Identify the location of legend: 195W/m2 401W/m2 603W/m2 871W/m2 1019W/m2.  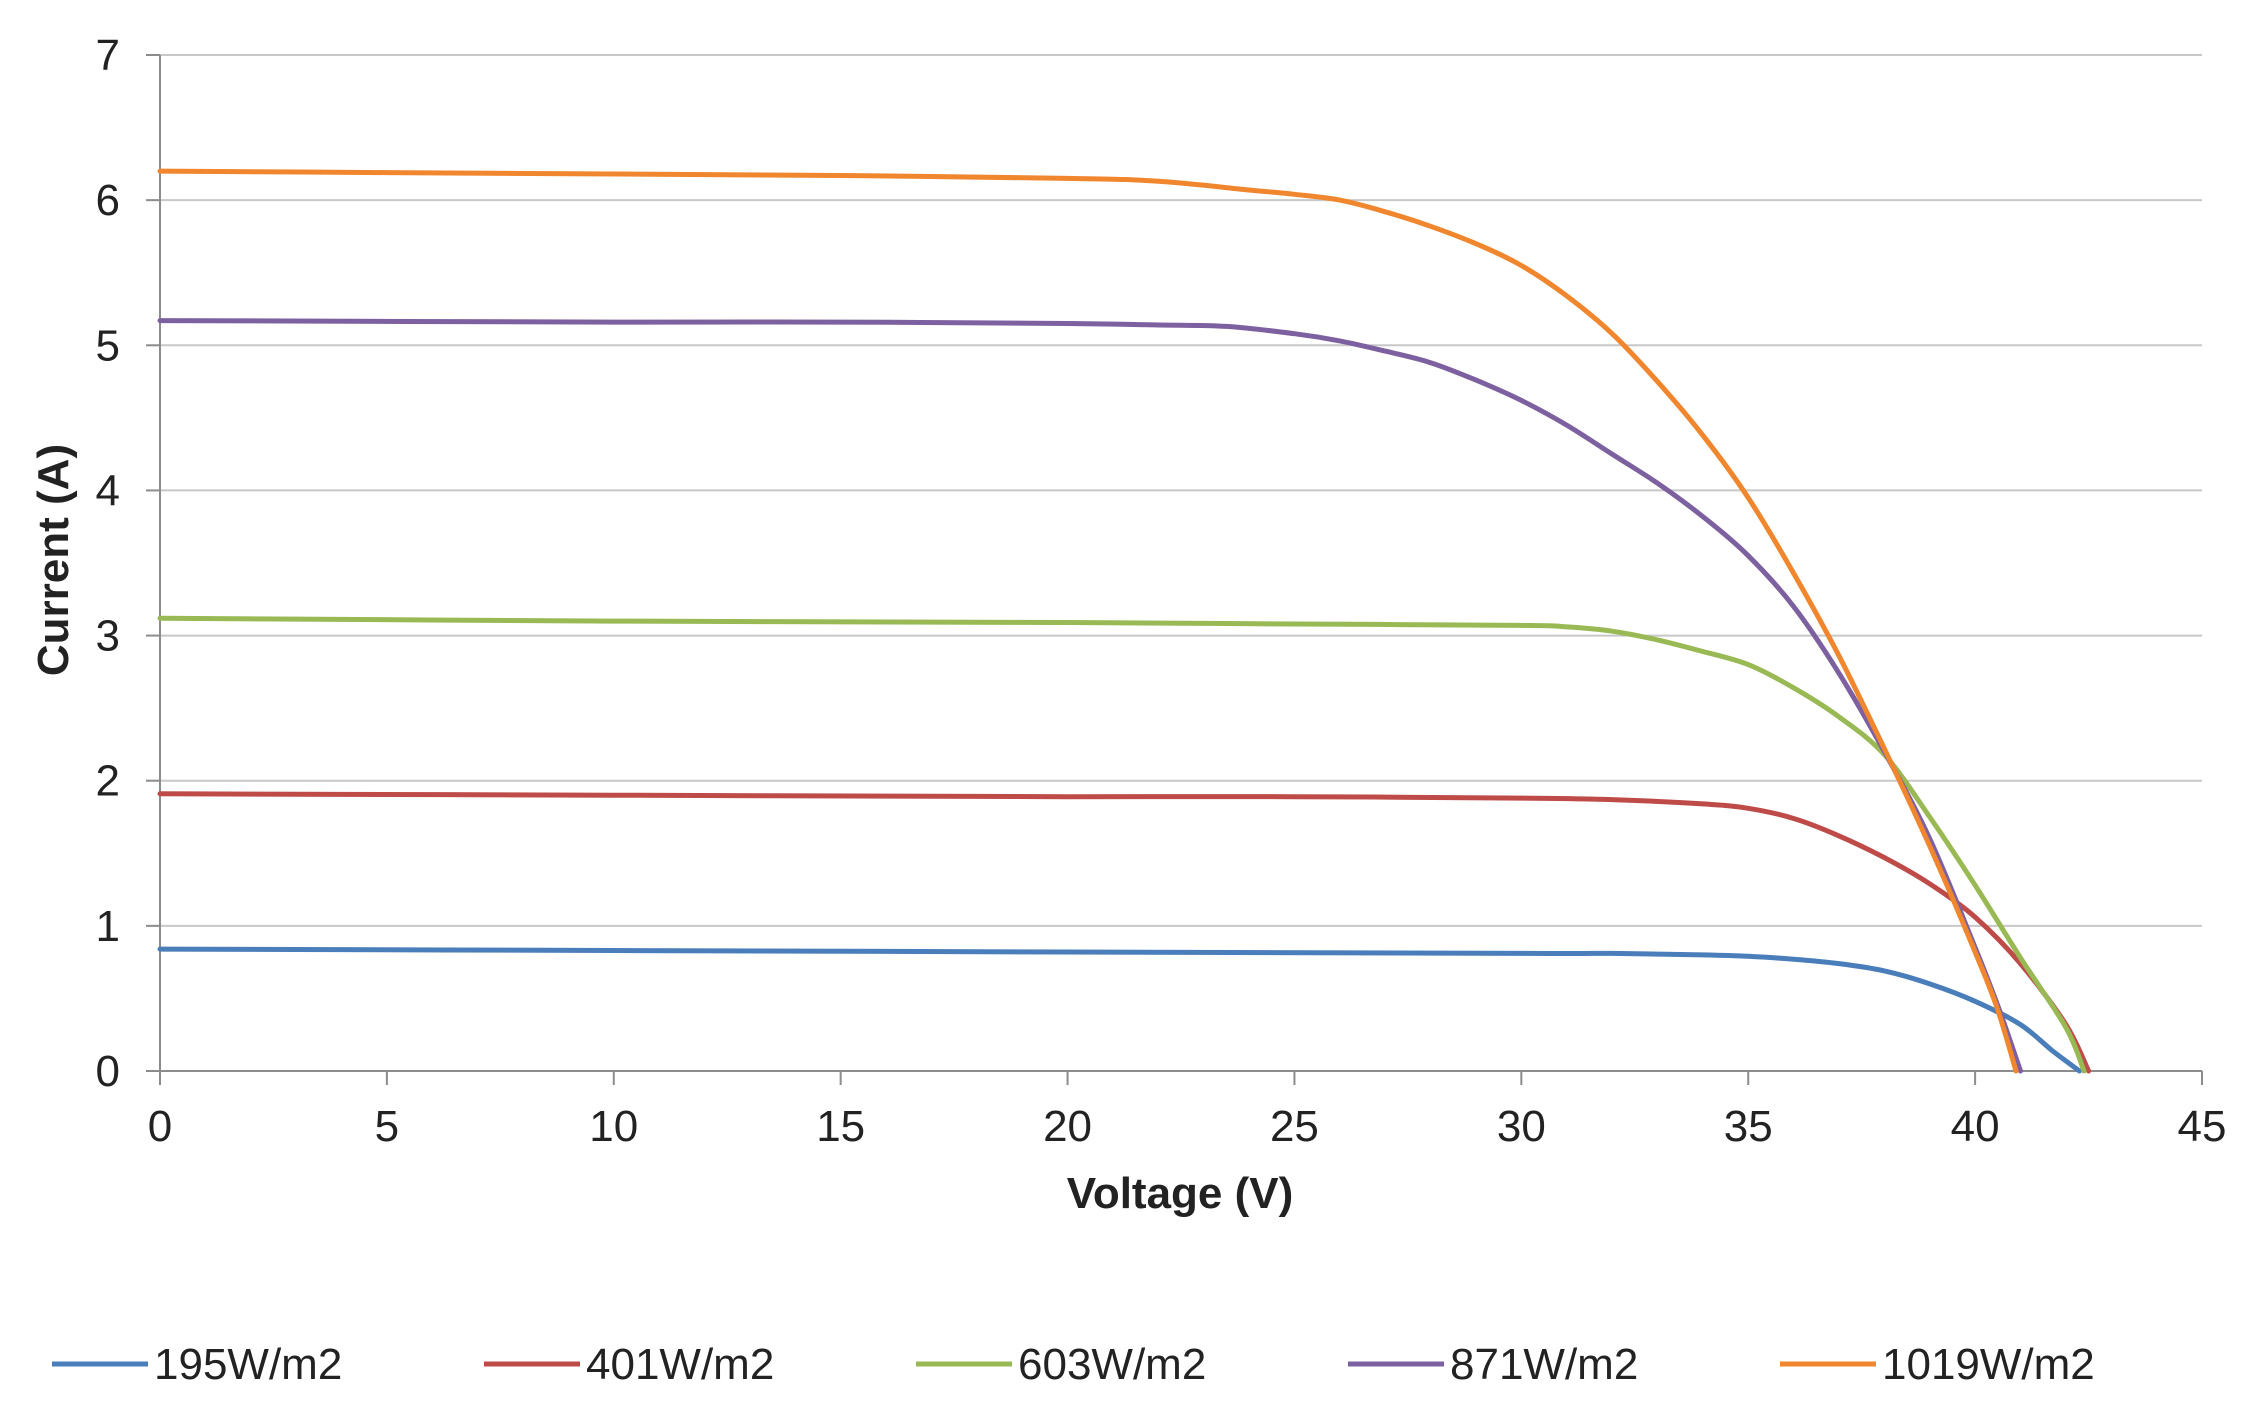
(1073, 1364).